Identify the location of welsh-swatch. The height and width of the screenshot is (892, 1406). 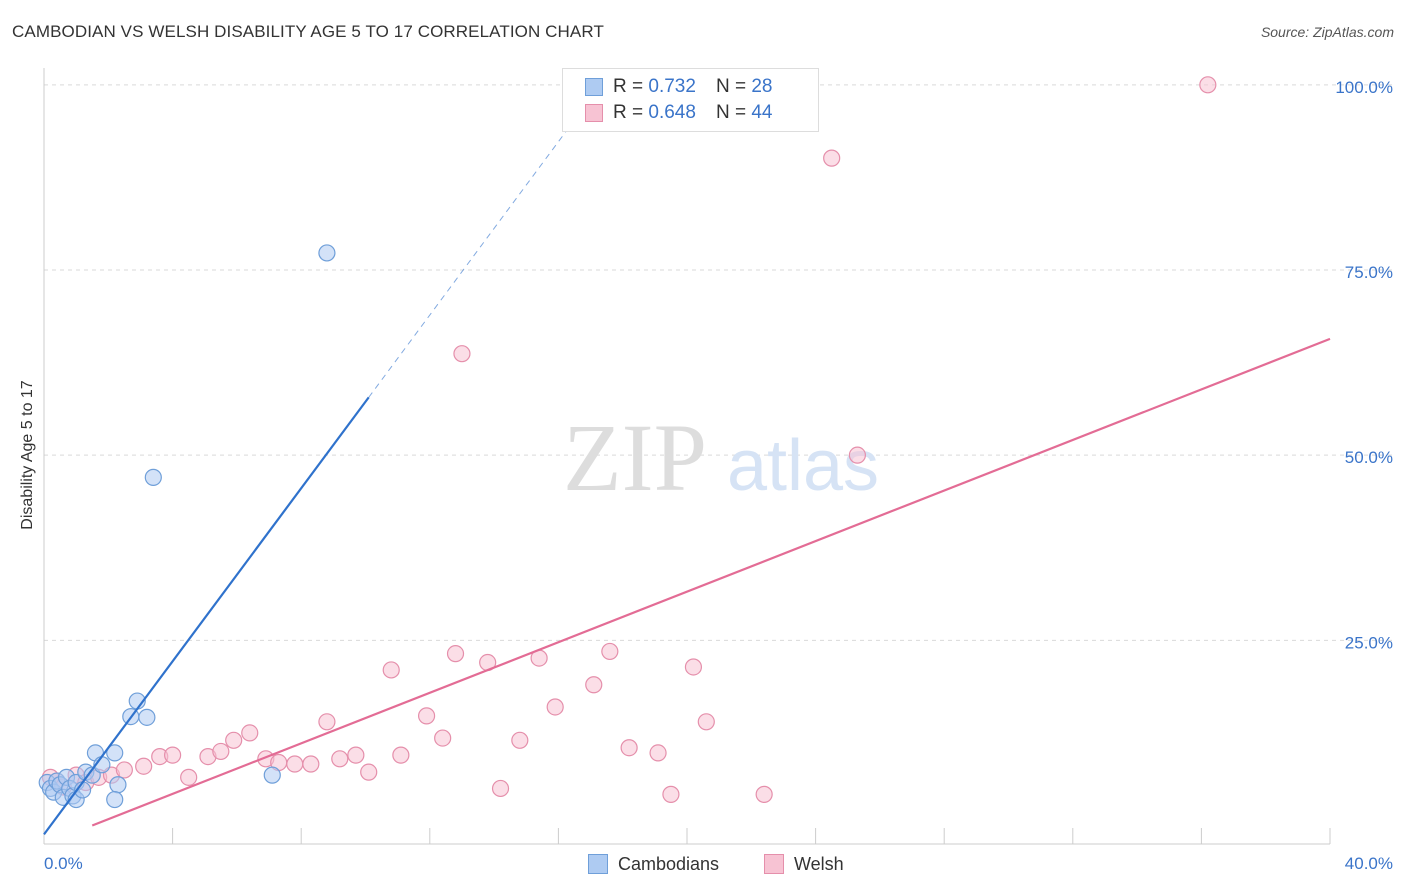
(594, 113).